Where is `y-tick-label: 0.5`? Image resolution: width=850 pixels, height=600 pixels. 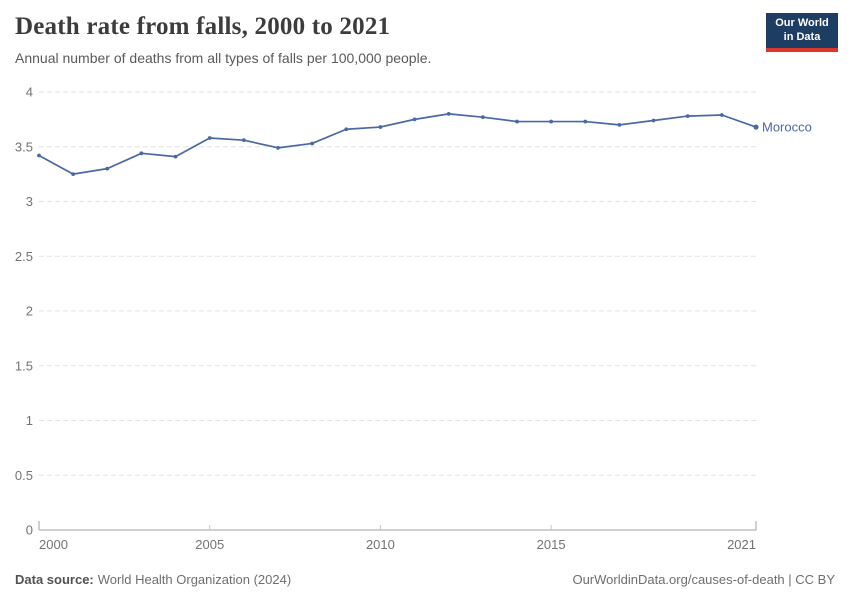
y-tick-label: 0.5 is located at coordinates (24, 475).